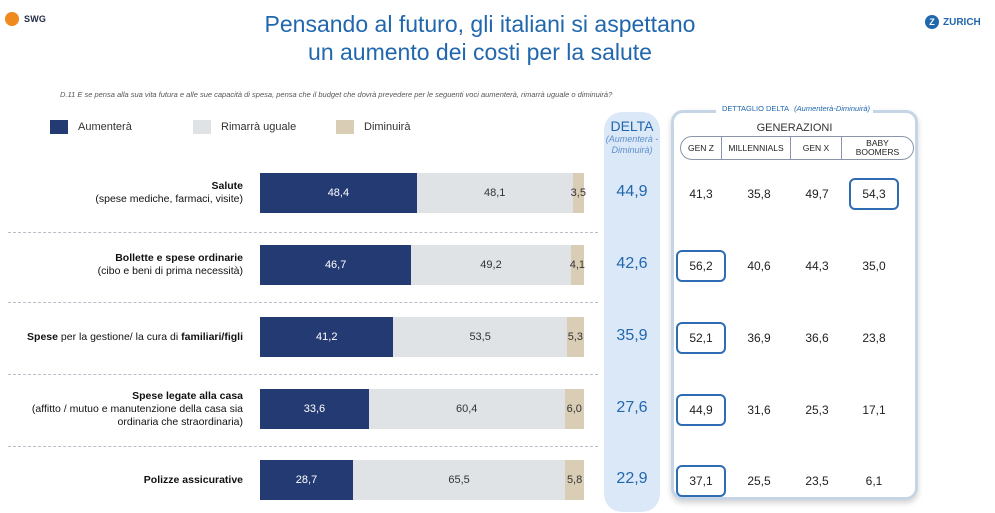 The image size is (995, 513). I want to click on bar-segment-decrease: 5,8, so click(574, 480).